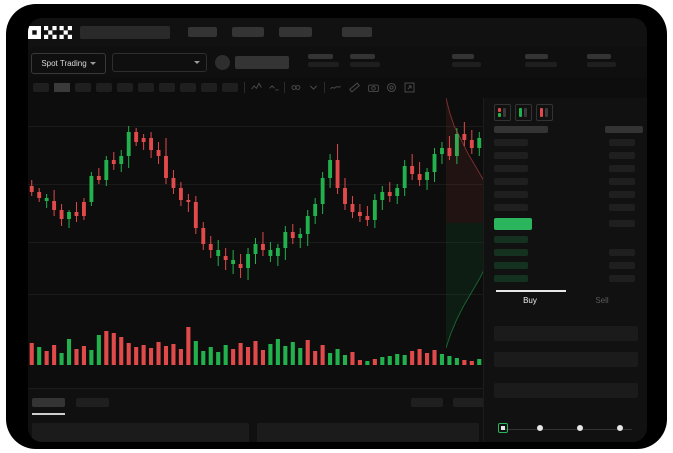 The image size is (673, 453). I want to click on okx-logo, so click(50, 32).